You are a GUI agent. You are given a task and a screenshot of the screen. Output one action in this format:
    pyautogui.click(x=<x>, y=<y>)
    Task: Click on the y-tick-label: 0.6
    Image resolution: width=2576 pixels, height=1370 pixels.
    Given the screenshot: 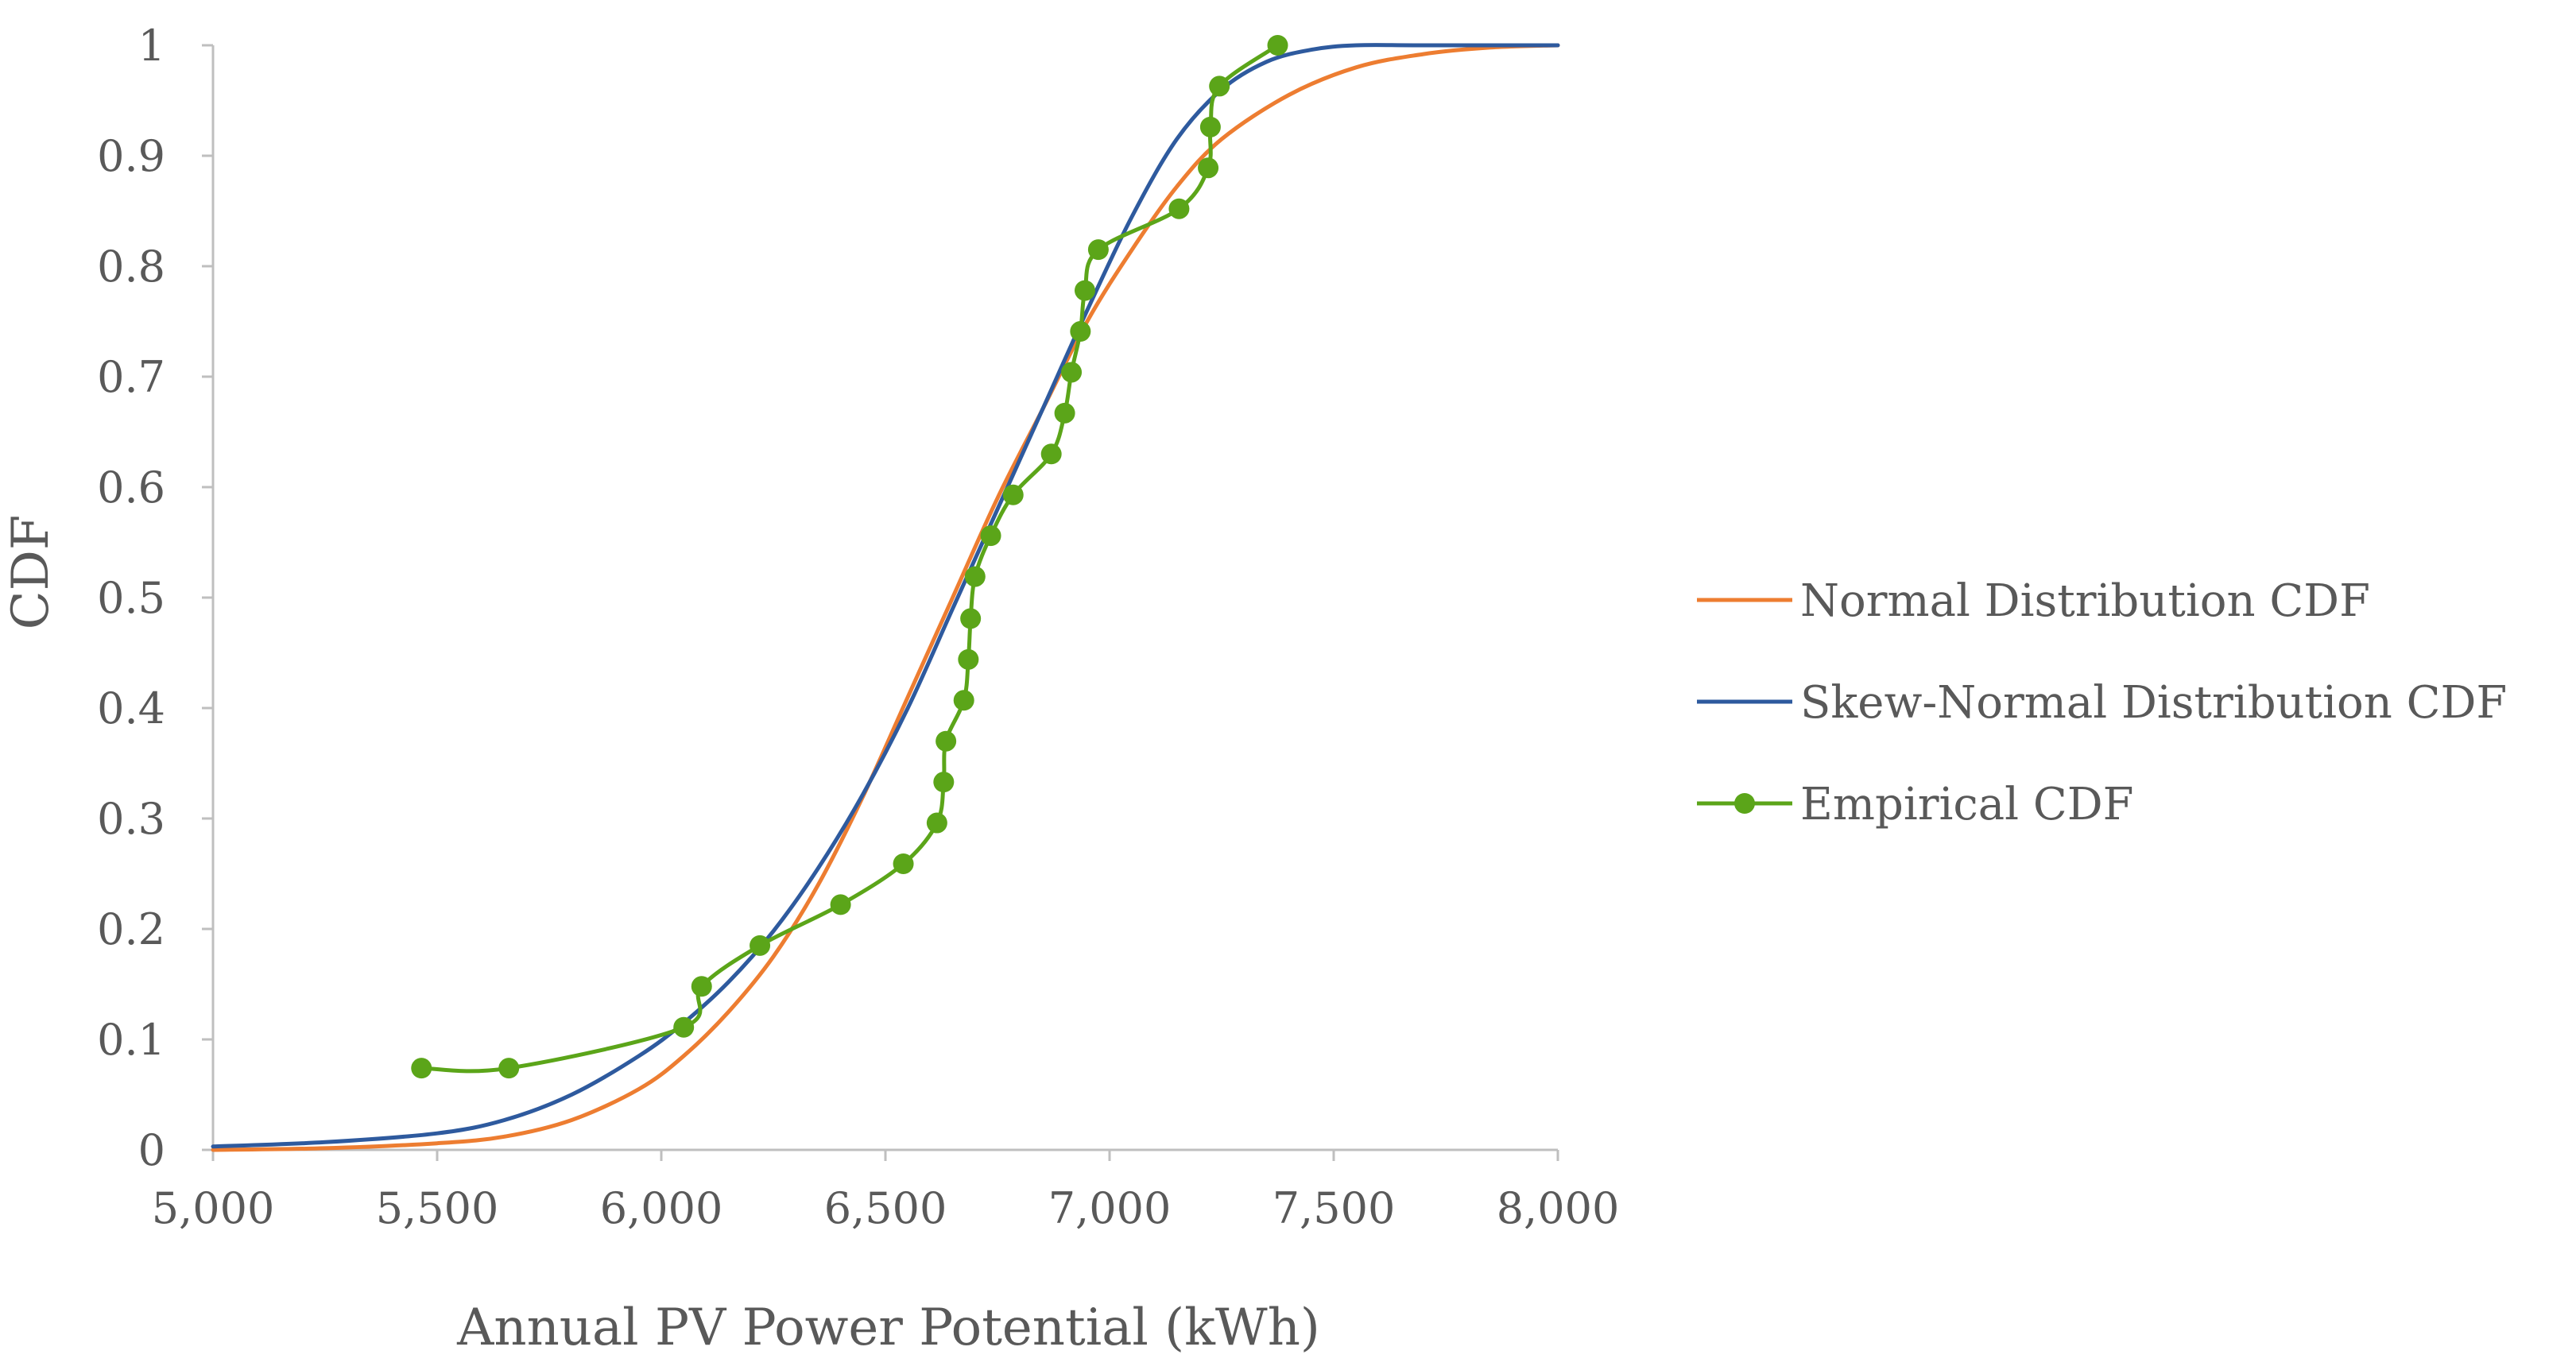 What is the action you would take?
    pyautogui.click(x=131, y=488)
    